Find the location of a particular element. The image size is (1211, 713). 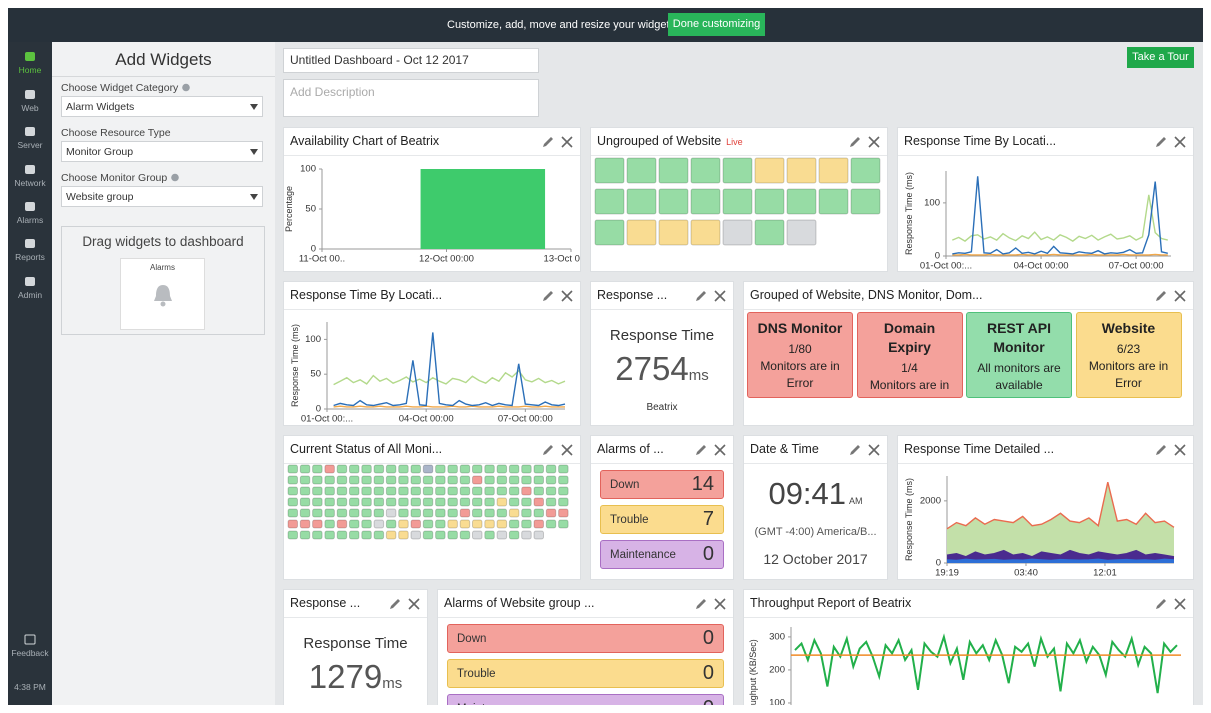

select-box: Website group is located at coordinates (162, 196).